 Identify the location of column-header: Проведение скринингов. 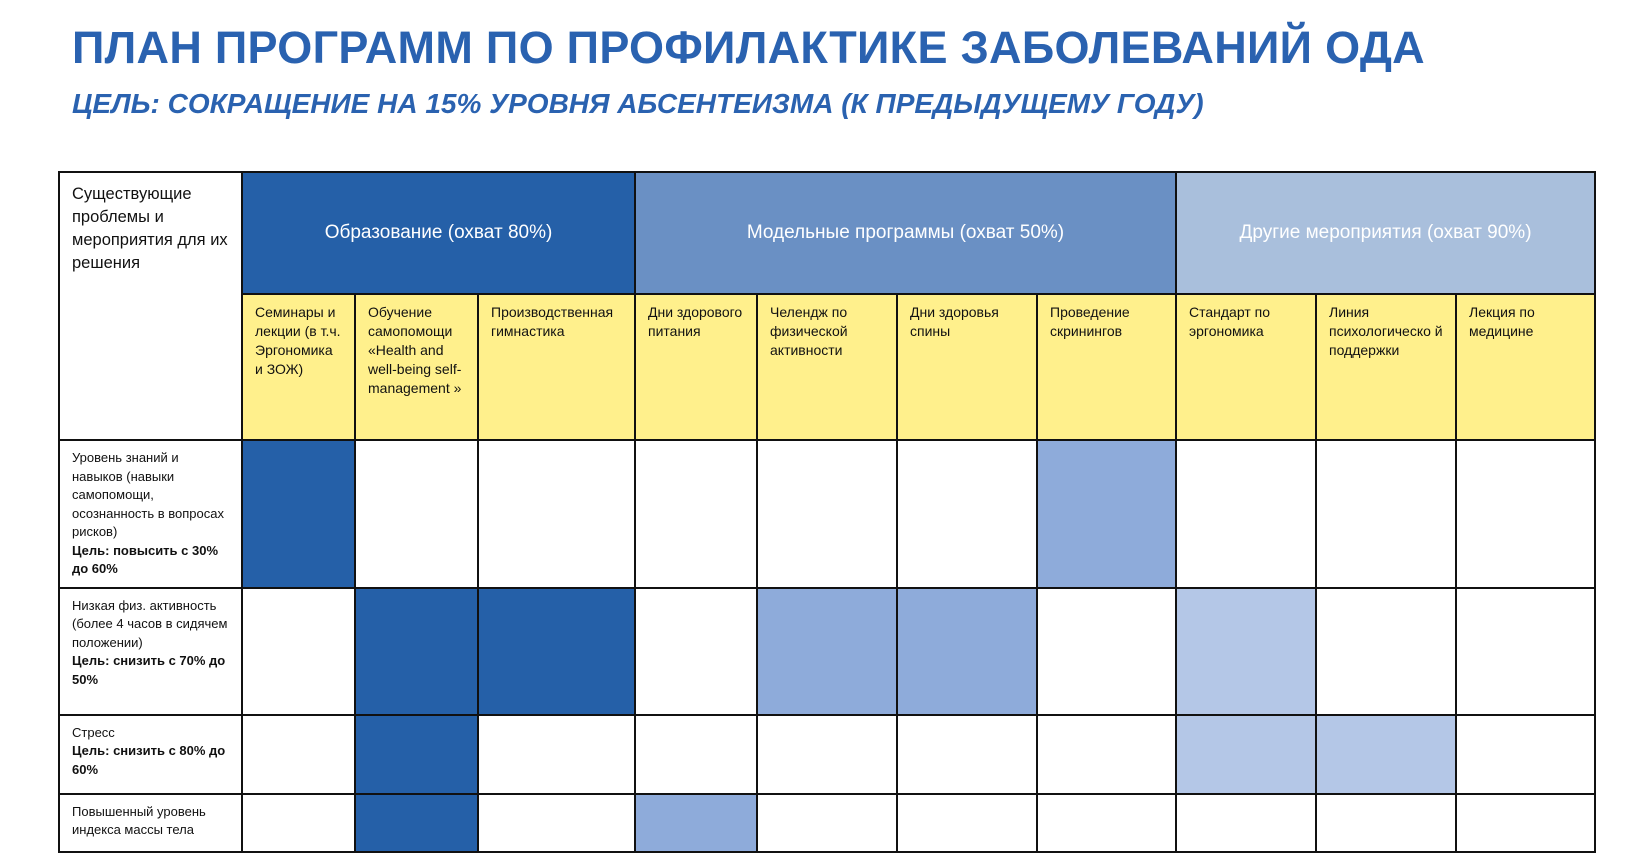
(1106, 367).